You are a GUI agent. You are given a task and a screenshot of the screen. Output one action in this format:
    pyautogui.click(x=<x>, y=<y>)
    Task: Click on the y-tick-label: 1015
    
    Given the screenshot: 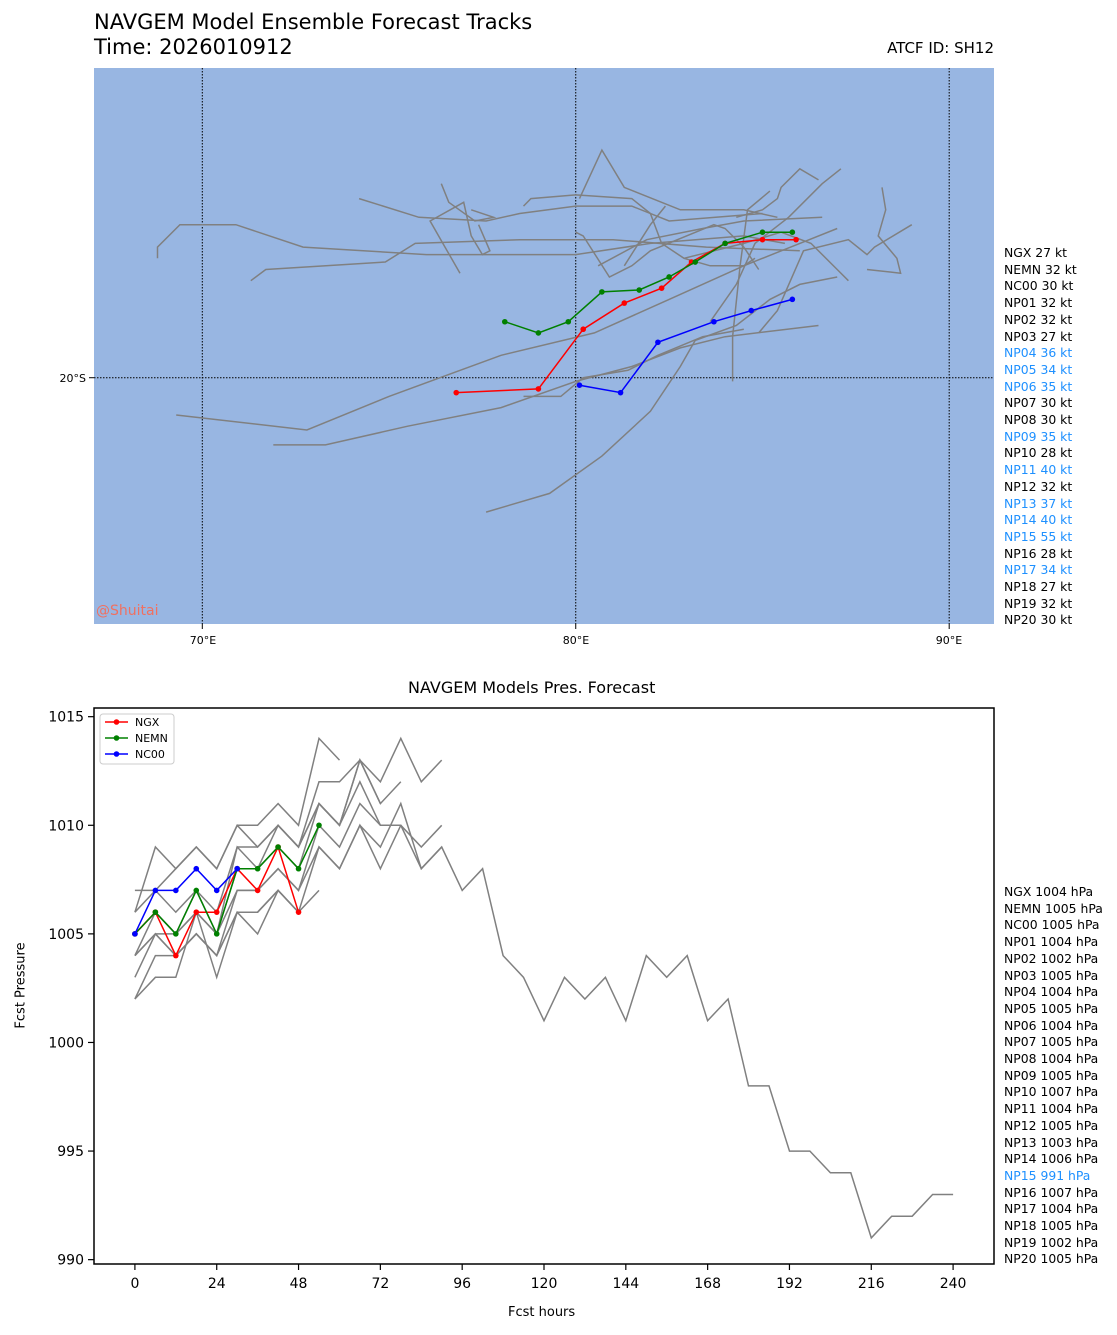 What is the action you would take?
    pyautogui.click(x=66, y=718)
    